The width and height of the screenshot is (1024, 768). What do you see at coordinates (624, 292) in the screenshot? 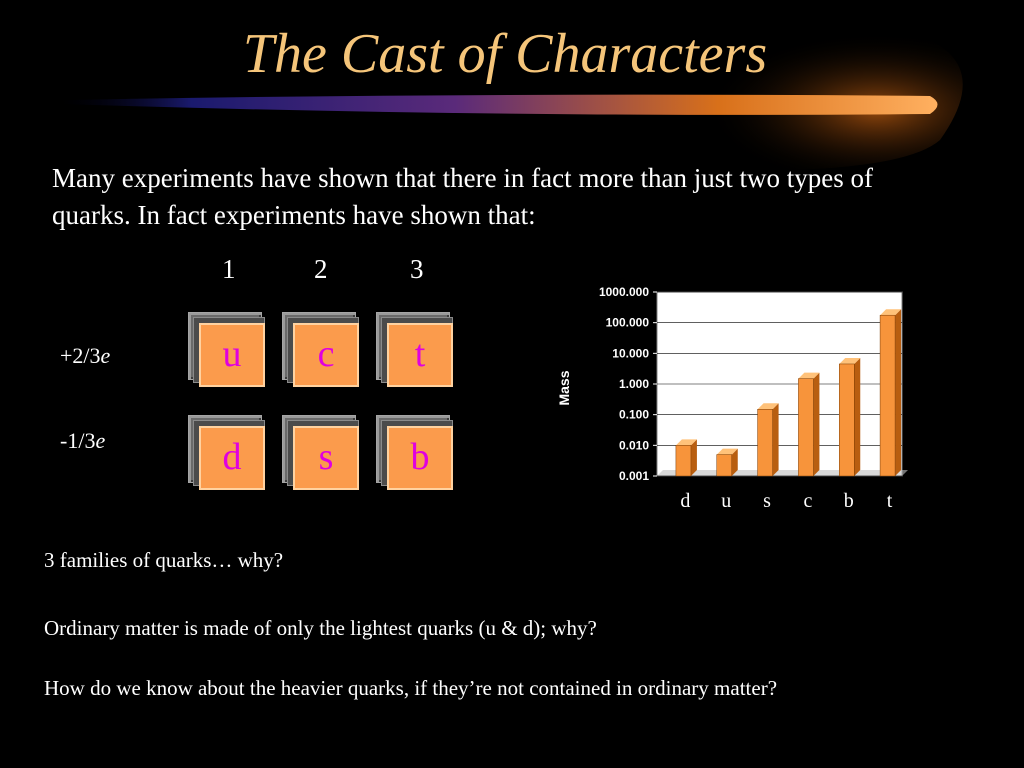
I see `y-tick-label: 1000.000` at bounding box center [624, 292].